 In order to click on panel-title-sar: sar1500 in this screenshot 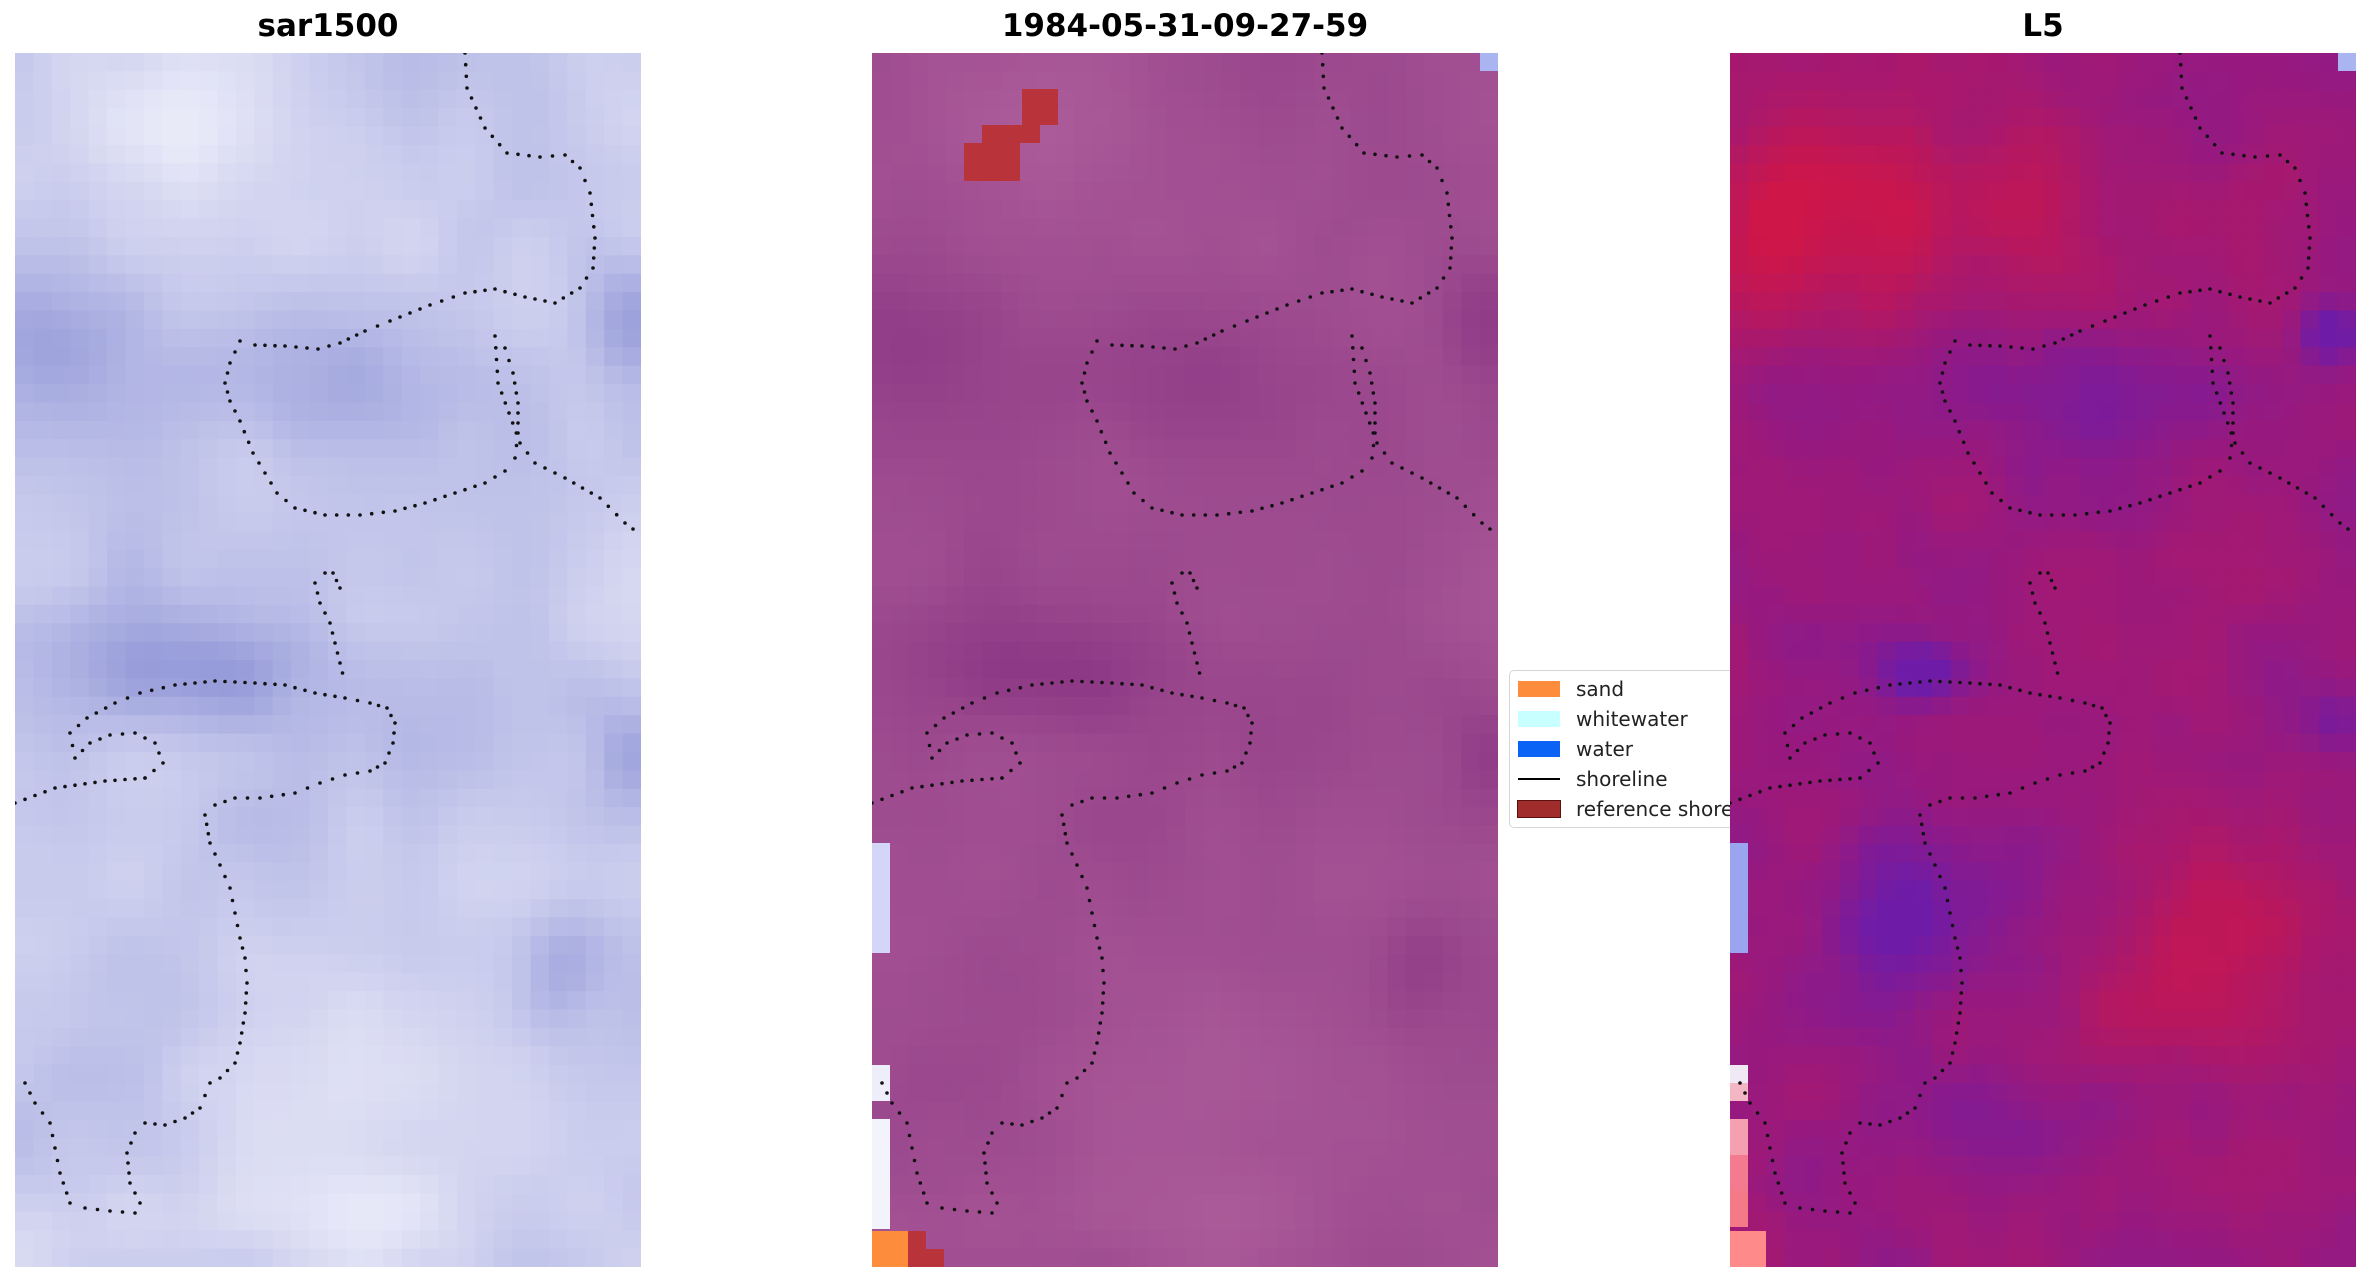, I will do `click(328, 26)`.